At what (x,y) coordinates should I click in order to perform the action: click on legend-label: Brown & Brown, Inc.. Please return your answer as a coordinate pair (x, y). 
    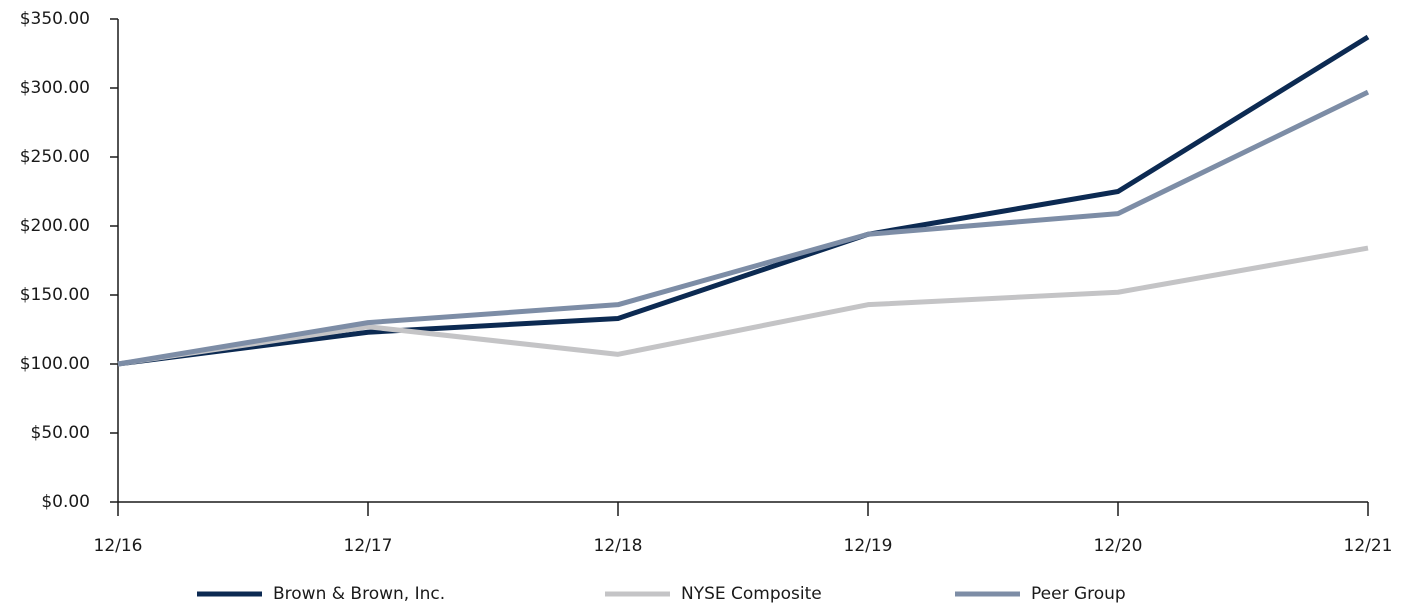
    Looking at the image, I should click on (359, 594).